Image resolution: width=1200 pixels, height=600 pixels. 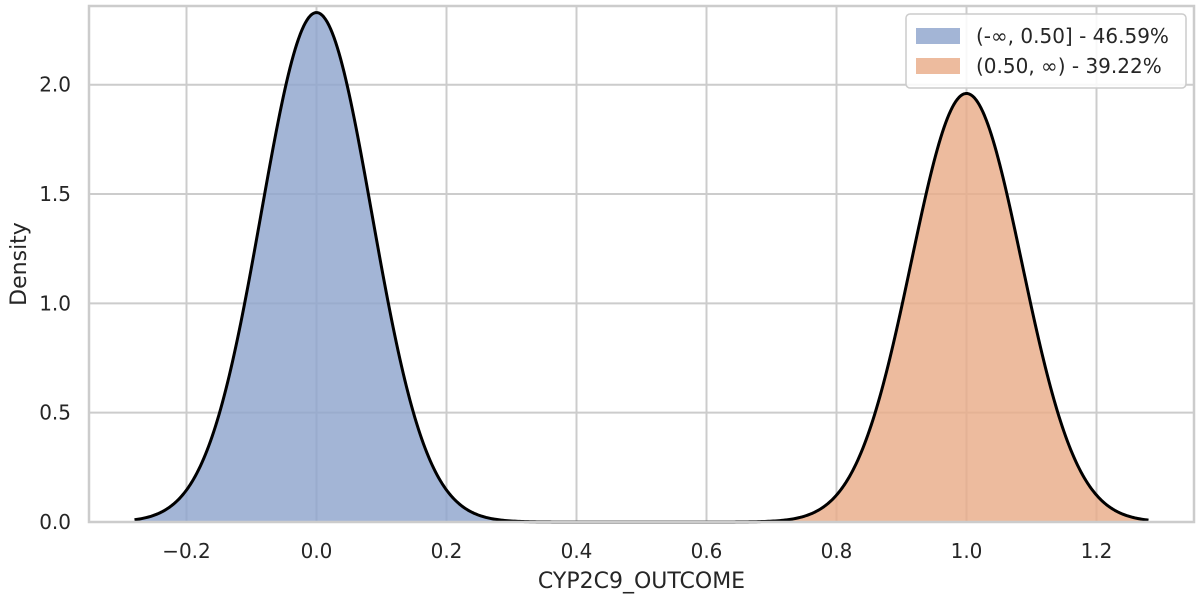 What do you see at coordinates (447, 551) in the screenshot?
I see `x-tick-label: 0.2` at bounding box center [447, 551].